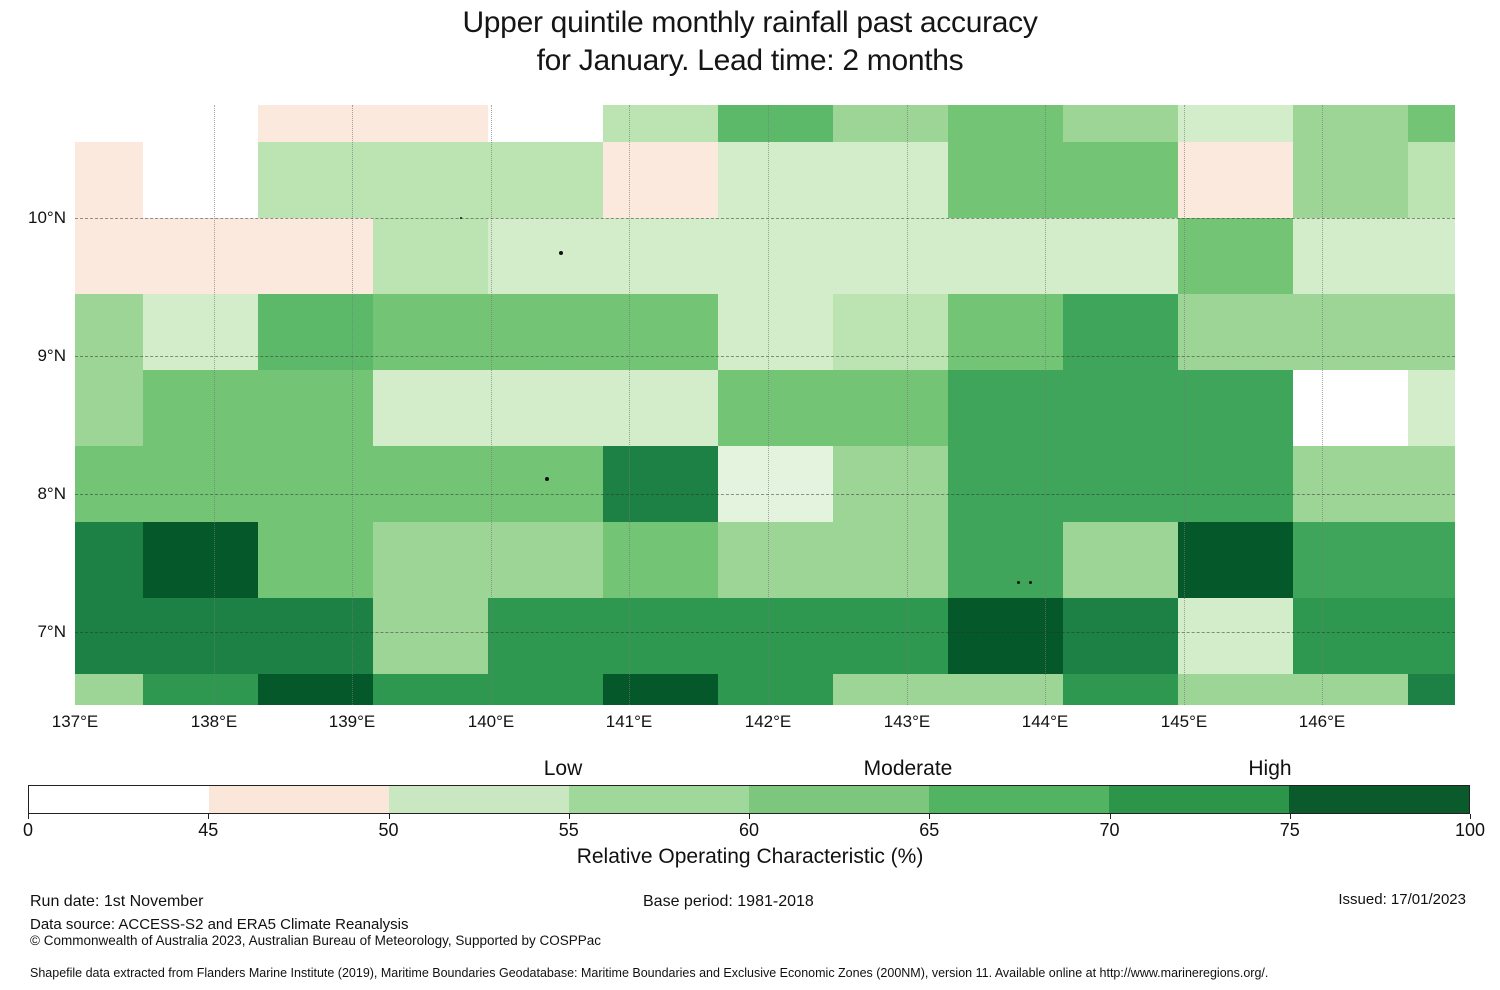  I want to click on map-cell-r3c4, so click(545, 332).